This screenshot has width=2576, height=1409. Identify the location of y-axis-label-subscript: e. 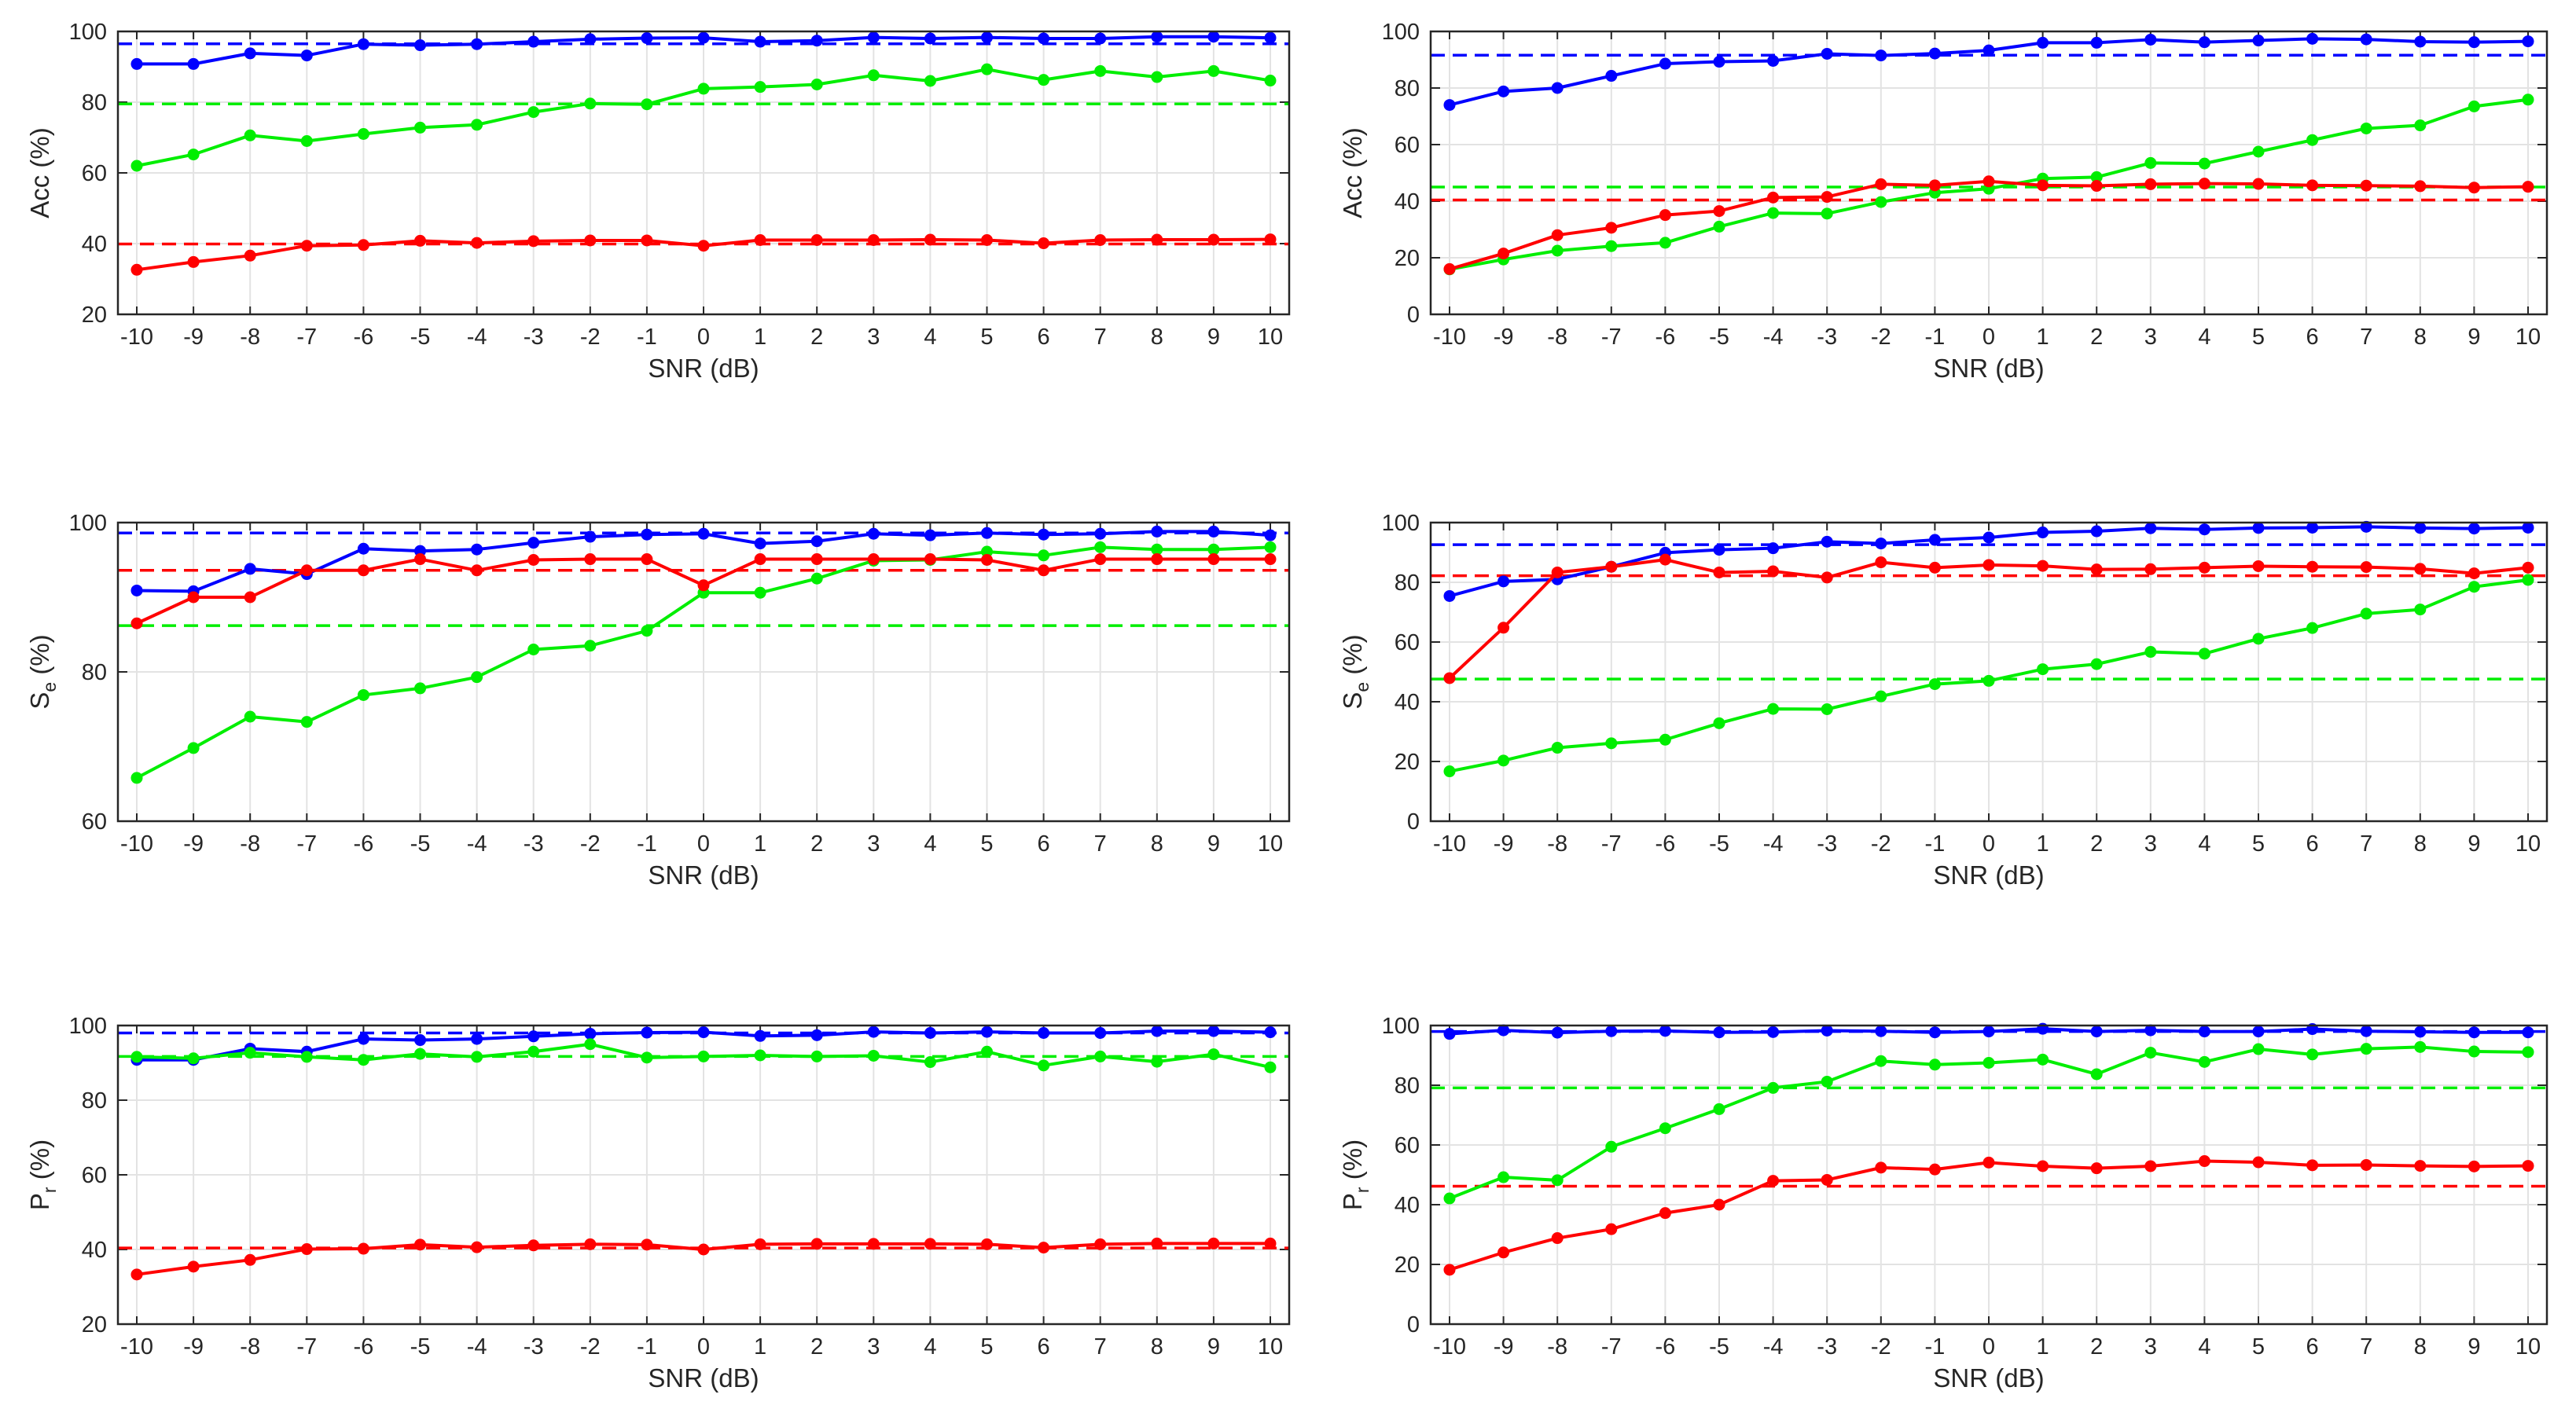
(49, 687).